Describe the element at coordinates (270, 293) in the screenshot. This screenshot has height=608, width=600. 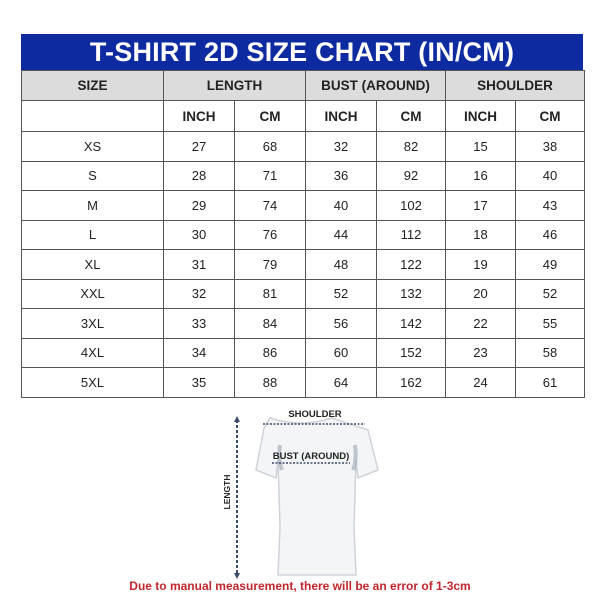
I see `value-cell: 81` at that location.